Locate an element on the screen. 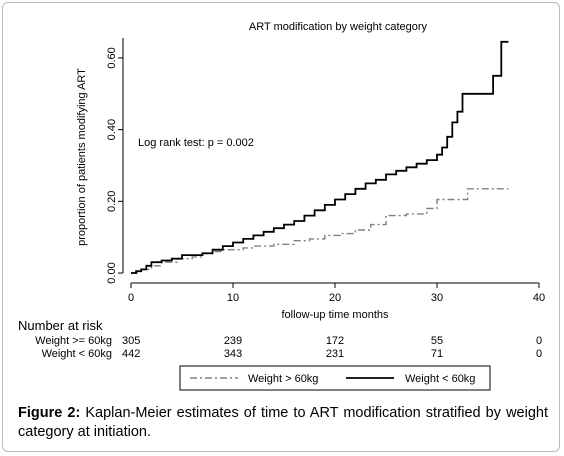 Image resolution: width=564 pixels, height=456 pixels. risk-count: 172 is located at coordinates (335, 341).